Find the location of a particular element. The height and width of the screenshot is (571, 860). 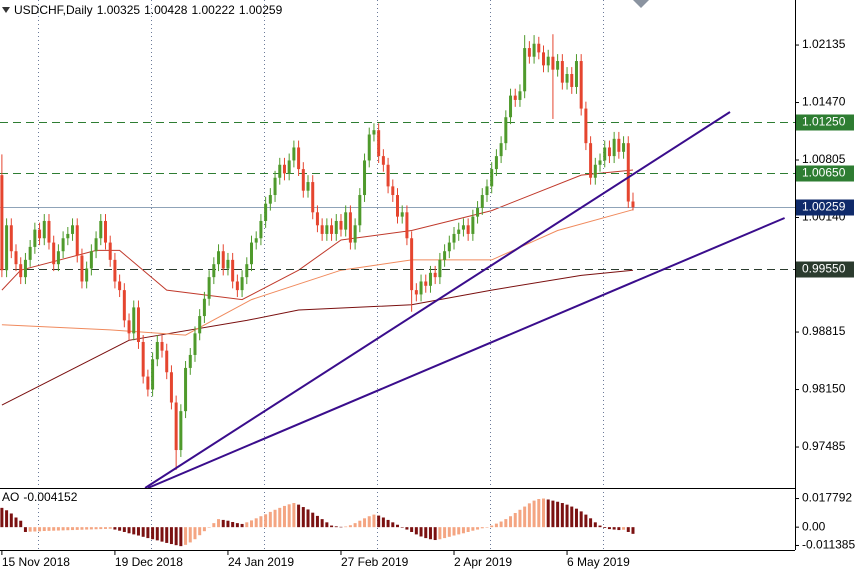

header-high: 1.00428 is located at coordinates (166, 10).